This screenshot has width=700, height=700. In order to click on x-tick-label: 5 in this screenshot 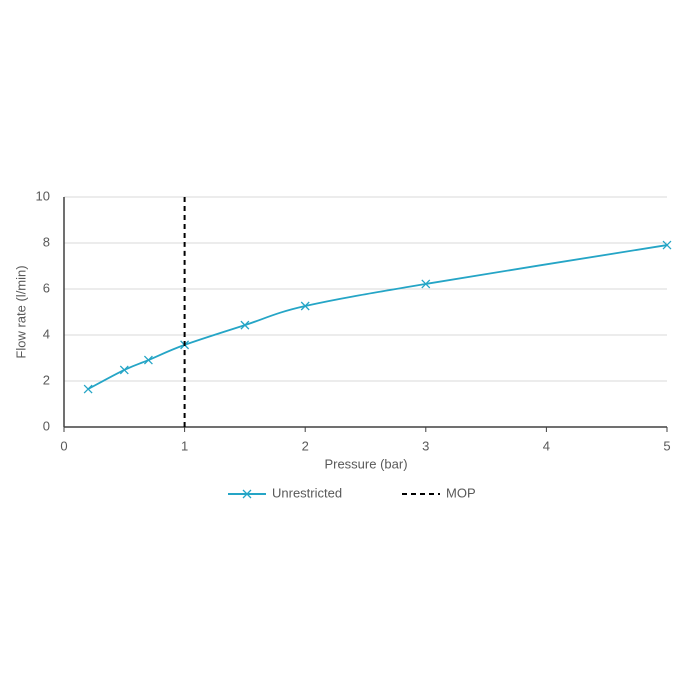, I will do `click(666, 445)`.